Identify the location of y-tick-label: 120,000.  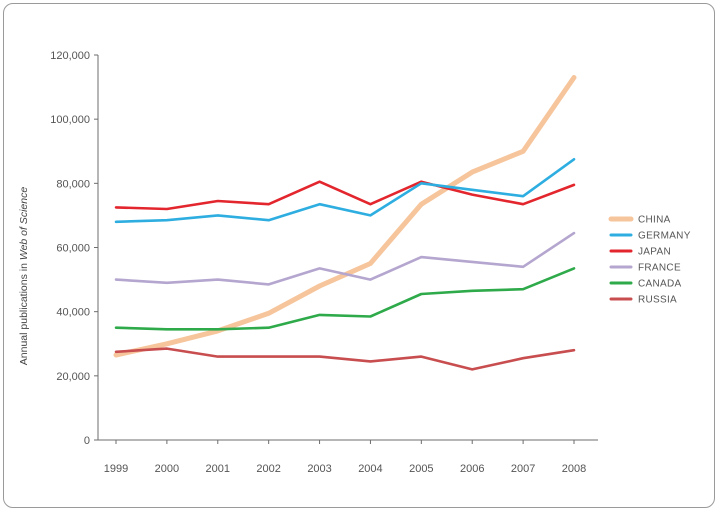
(70, 56).